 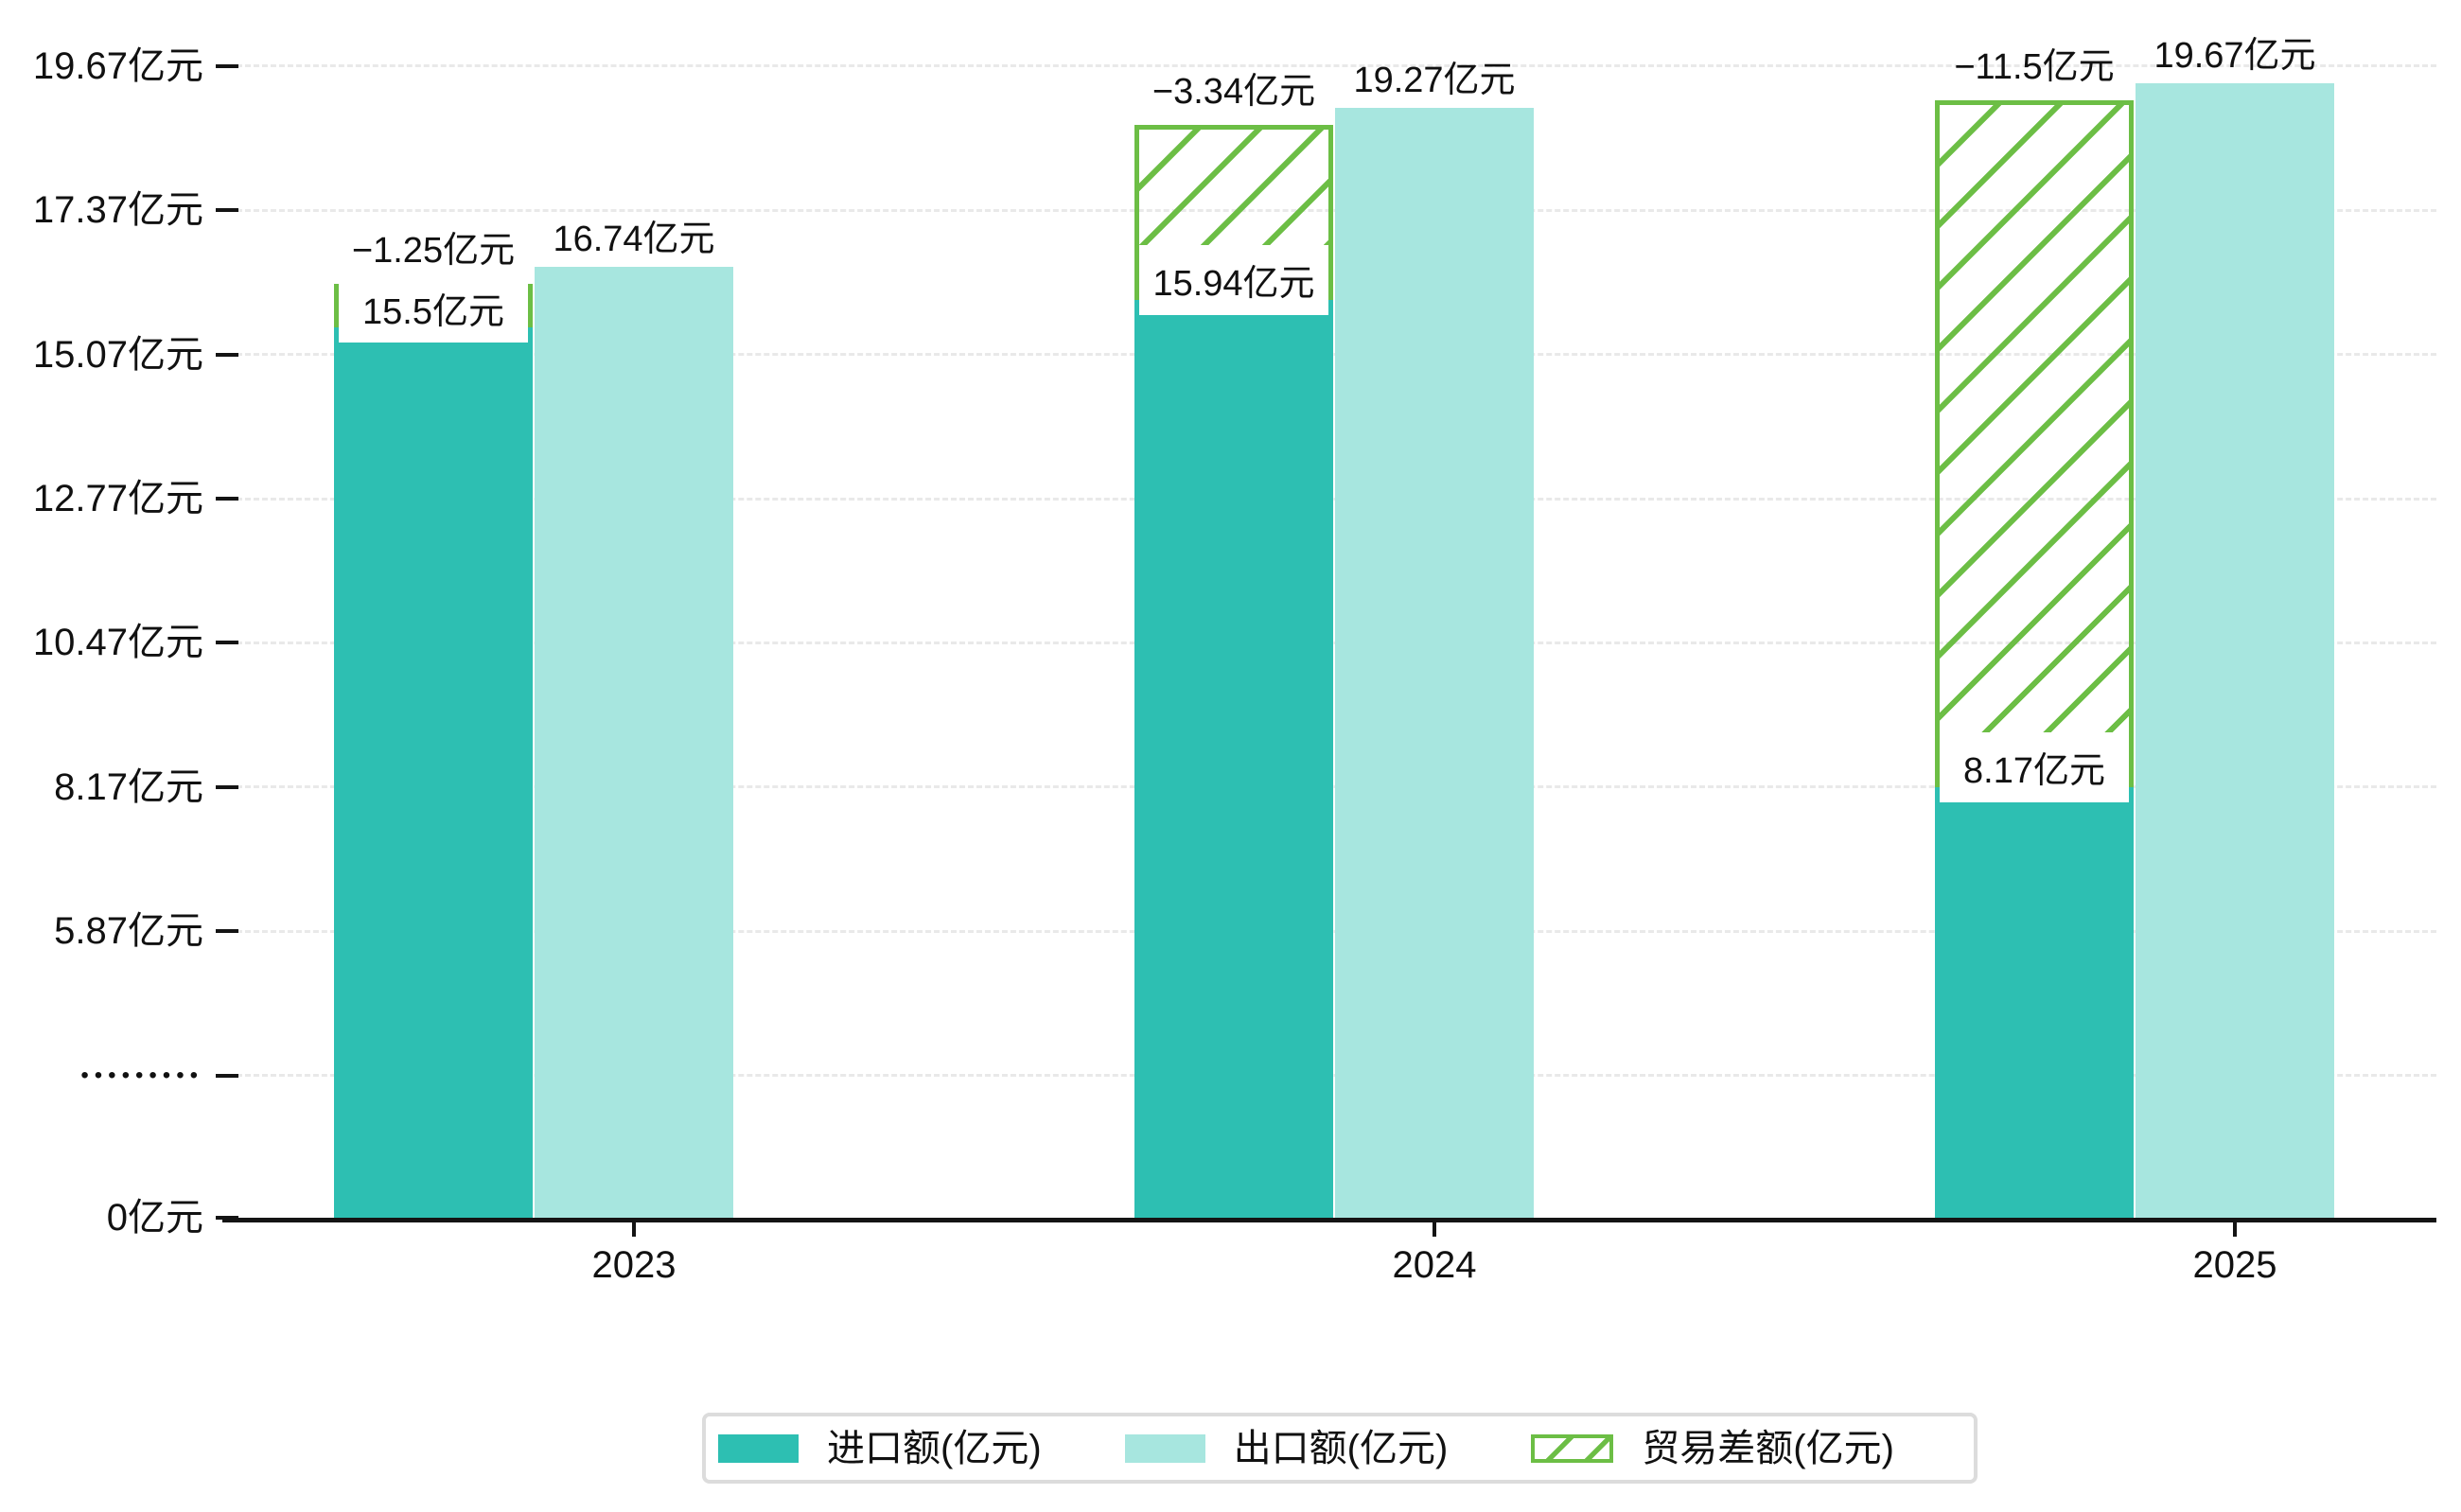 What do you see at coordinates (1233, 279) in the screenshot?
I see `import-value-label: 15.94亿元` at bounding box center [1233, 279].